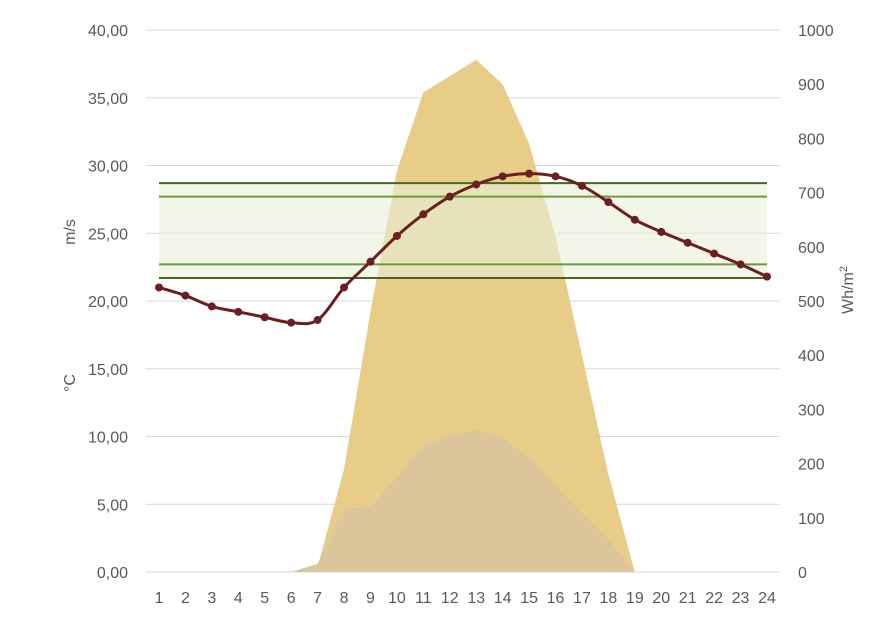  I want to click on x-axis-tick-label: 16, so click(556, 598).